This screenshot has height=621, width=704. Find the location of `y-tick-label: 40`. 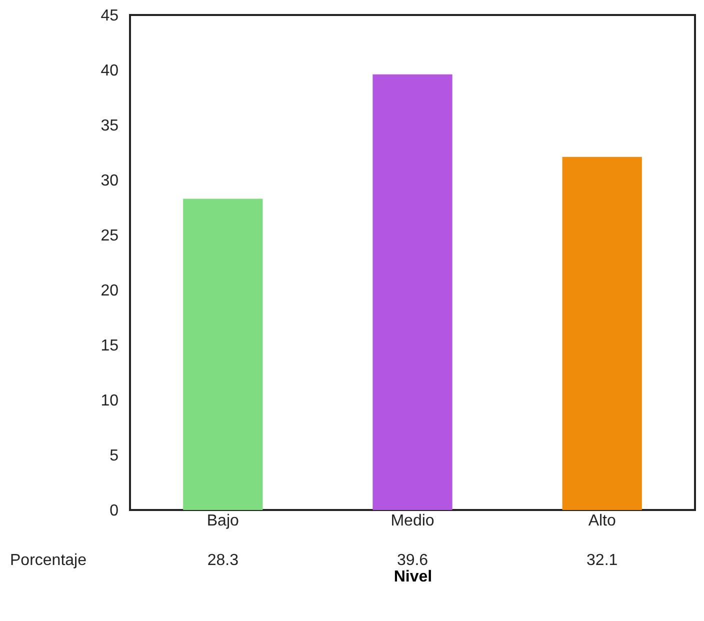

y-tick-label: 40 is located at coordinates (109, 71).